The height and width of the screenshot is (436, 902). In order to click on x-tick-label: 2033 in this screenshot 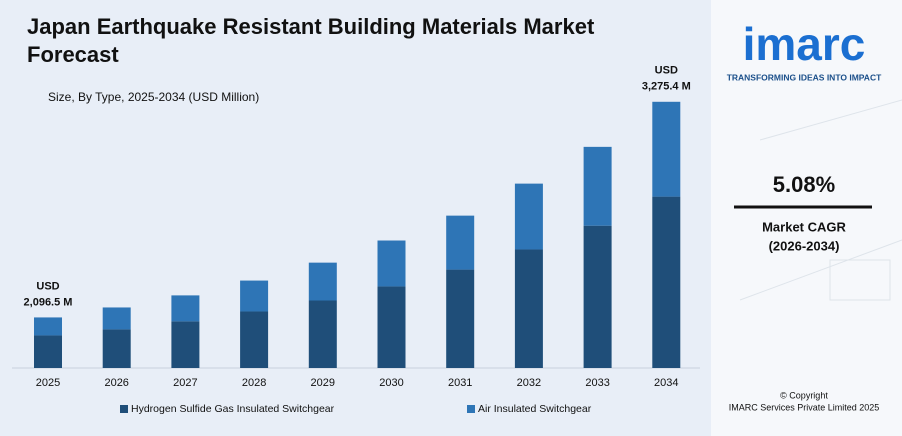, I will do `click(597, 383)`.